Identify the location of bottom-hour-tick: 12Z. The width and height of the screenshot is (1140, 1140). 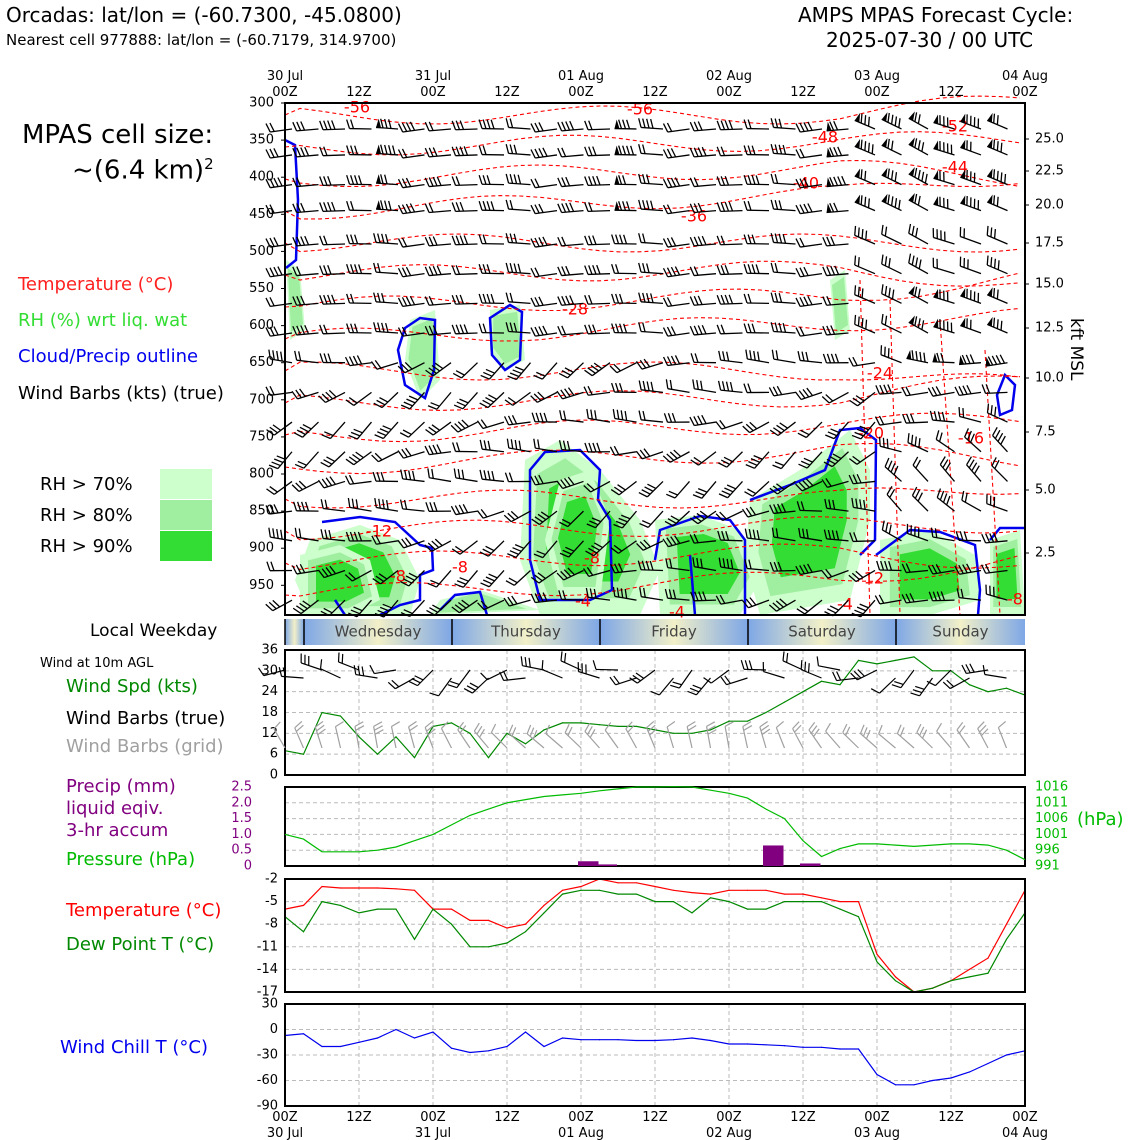
(507, 1117).